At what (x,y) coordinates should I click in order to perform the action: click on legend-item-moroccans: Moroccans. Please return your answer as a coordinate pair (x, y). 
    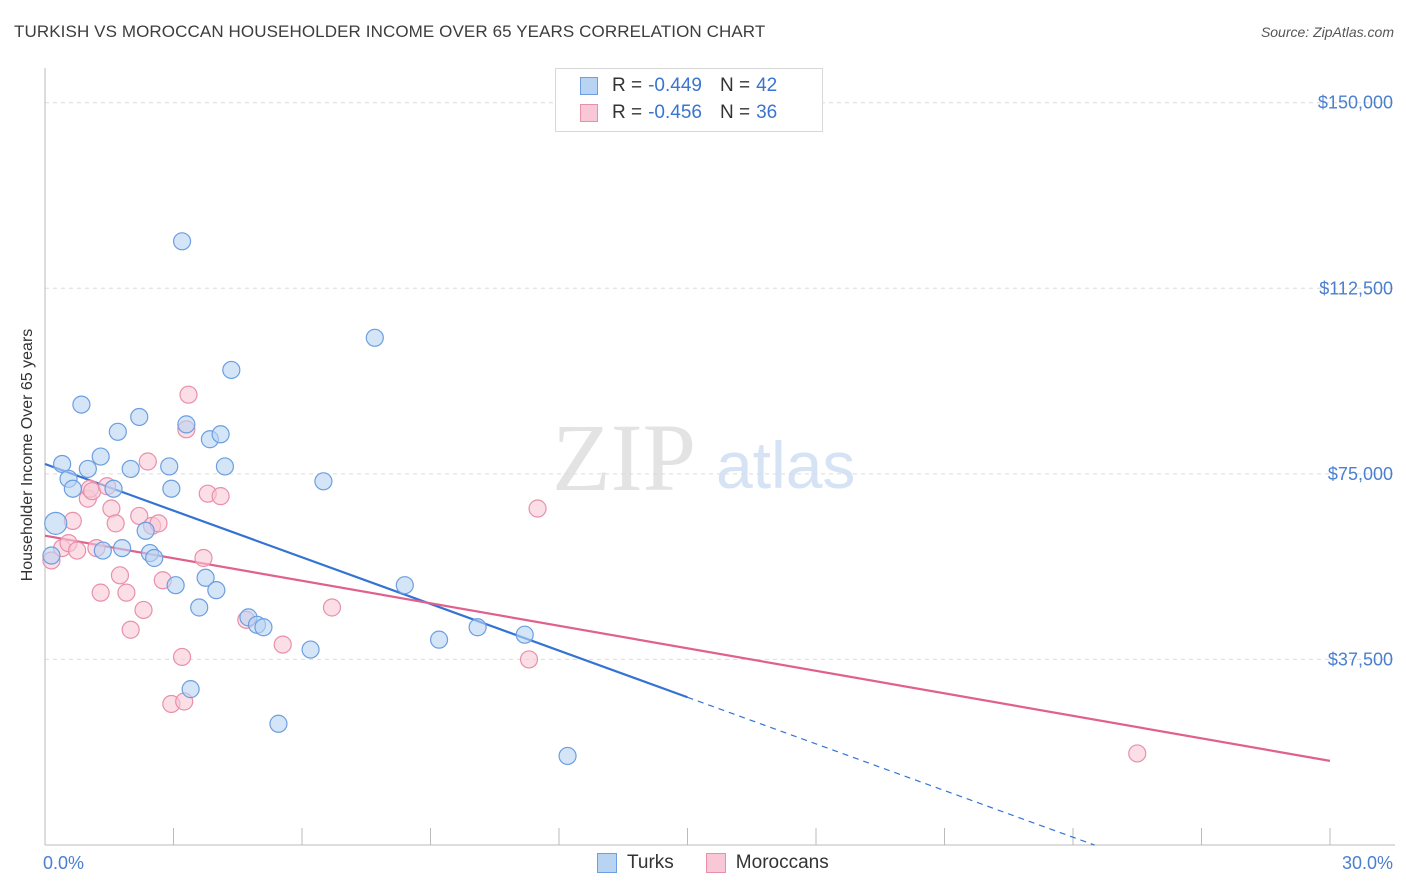
    Looking at the image, I should click on (767, 863).